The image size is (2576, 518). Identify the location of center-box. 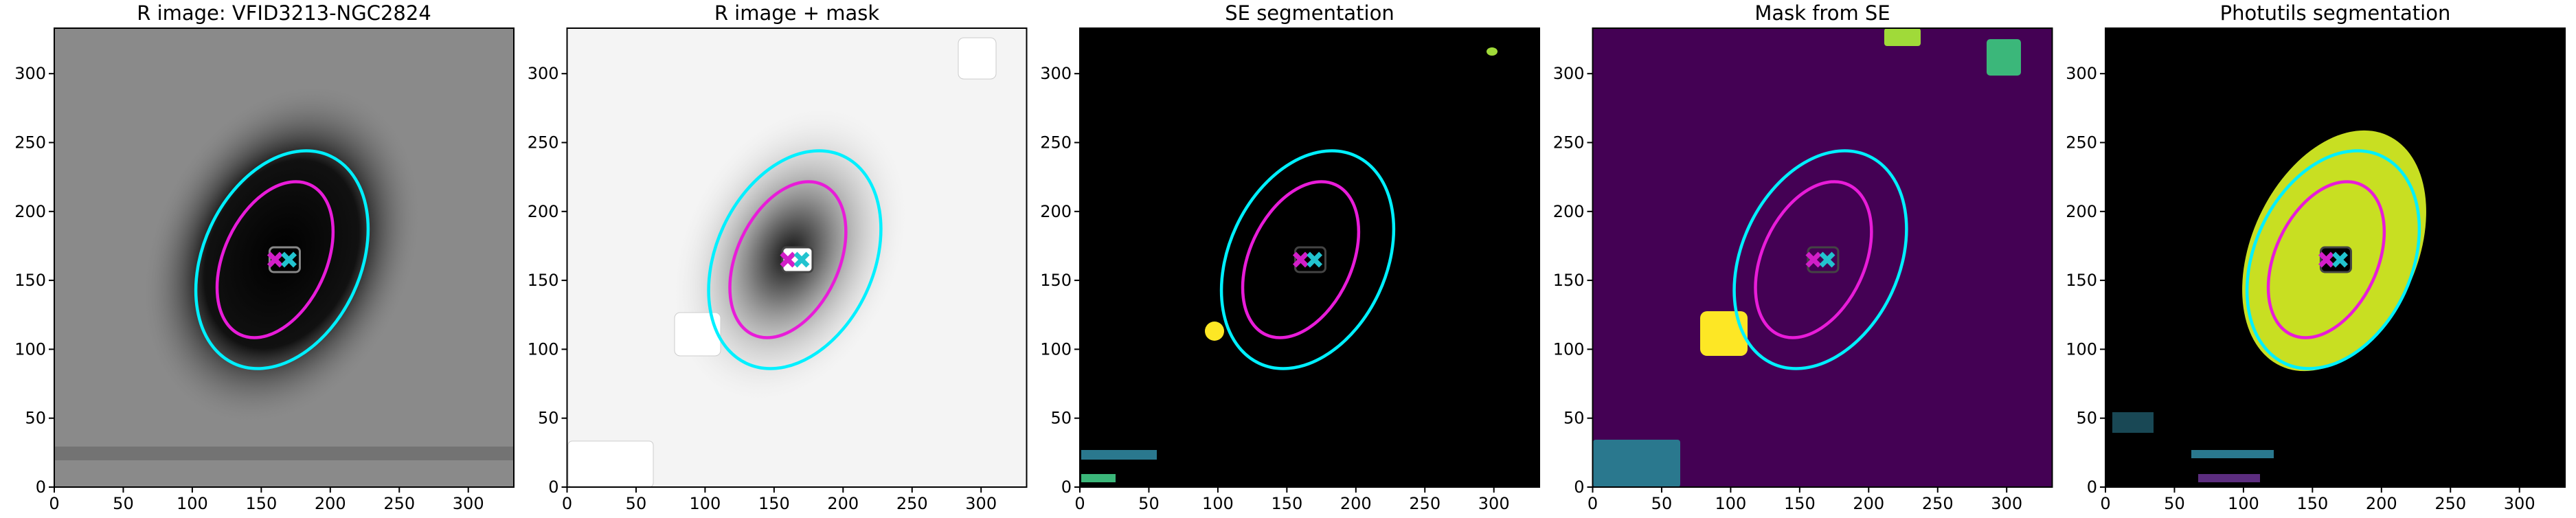
(1823, 259).